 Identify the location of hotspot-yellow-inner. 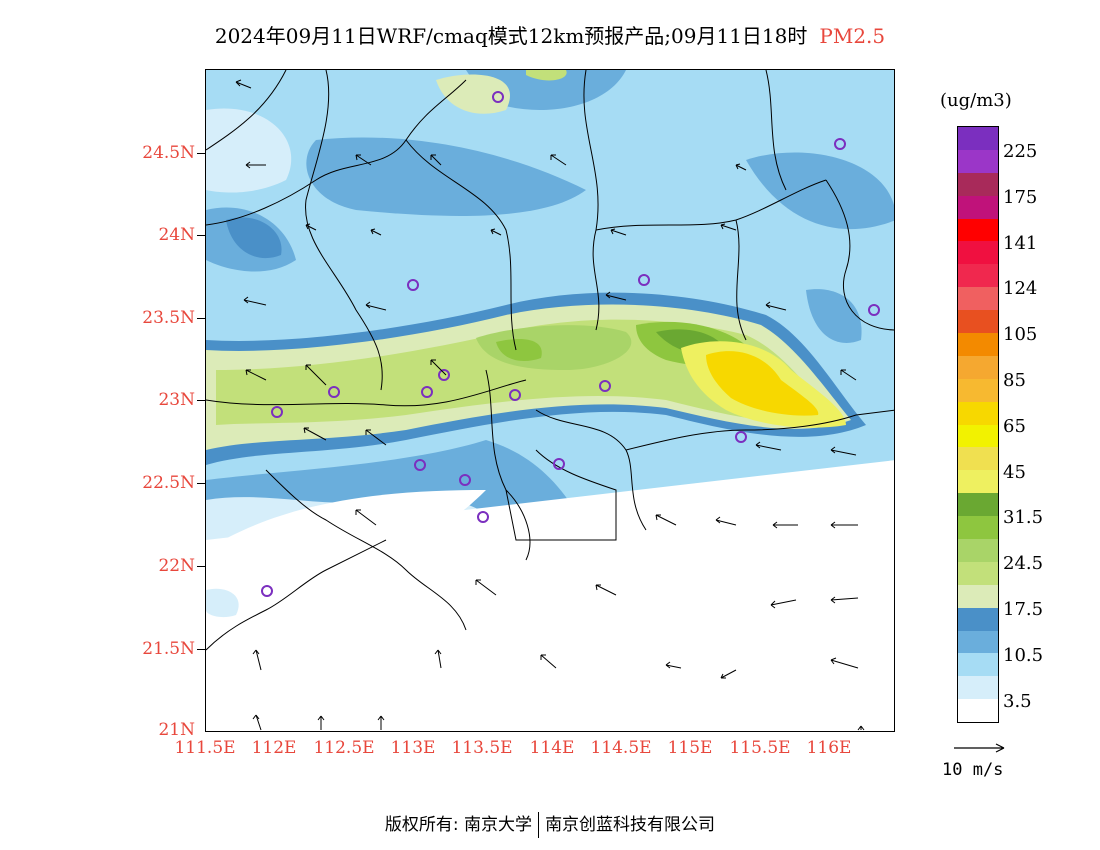
(762, 383).